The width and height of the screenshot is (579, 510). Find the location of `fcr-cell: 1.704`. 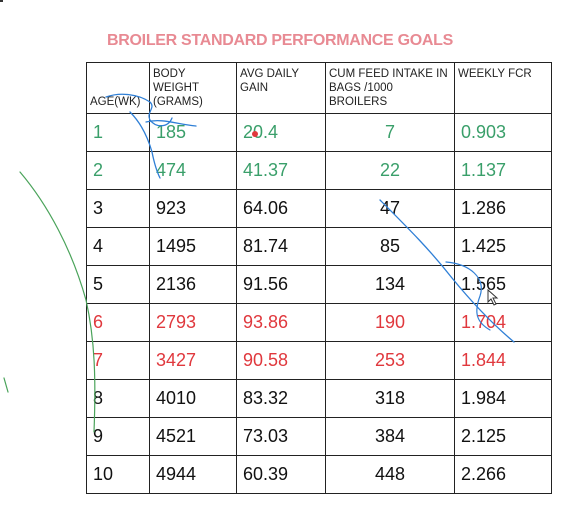

fcr-cell: 1.704 is located at coordinates (503, 322).